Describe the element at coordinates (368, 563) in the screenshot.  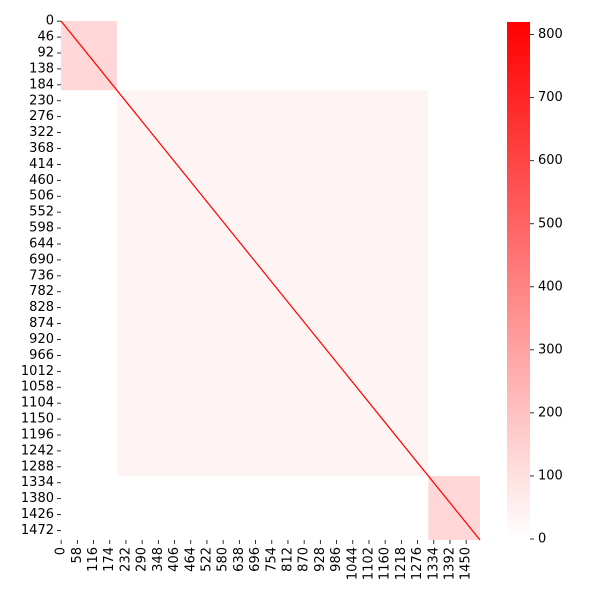
I see `x-tick-label: 1102` at that location.